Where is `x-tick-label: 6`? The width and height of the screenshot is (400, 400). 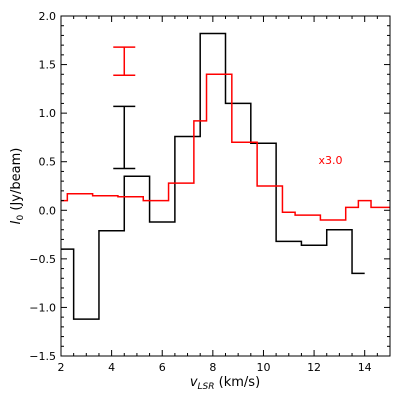 x-tick-label: 6 is located at coordinates (162, 367).